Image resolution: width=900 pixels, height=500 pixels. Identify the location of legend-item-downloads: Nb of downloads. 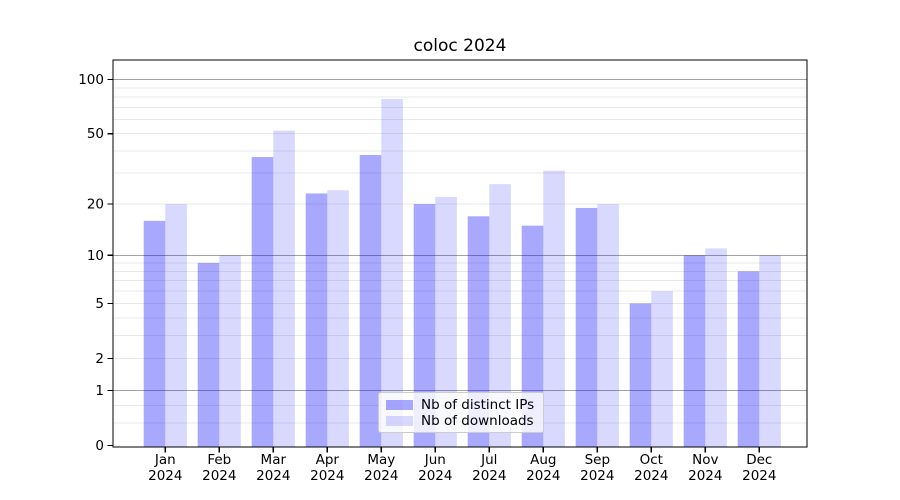
(461, 421).